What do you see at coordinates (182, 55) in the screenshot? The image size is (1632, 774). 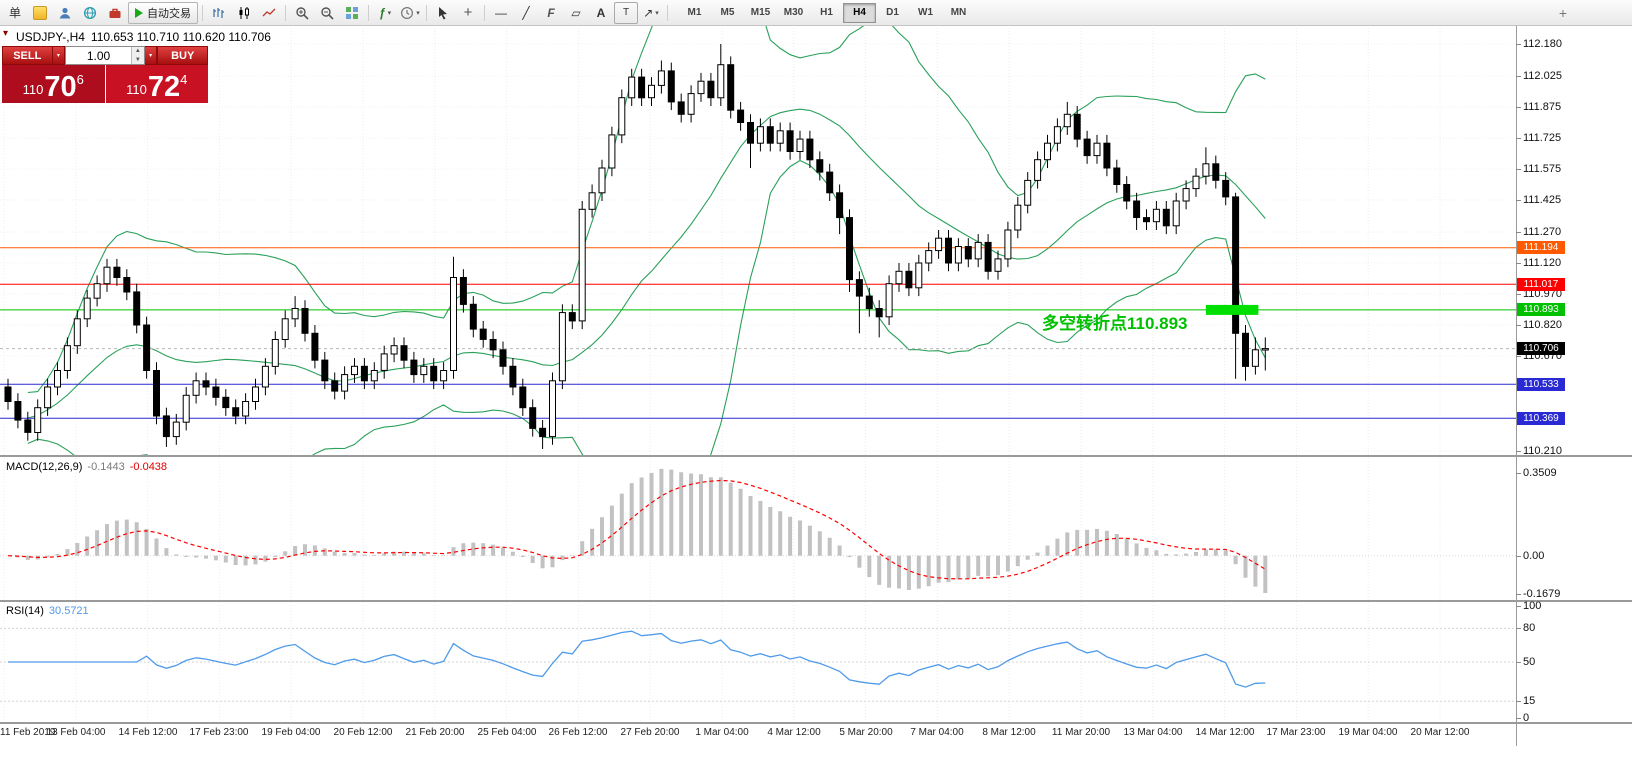 I see `buy-button: BUY` at bounding box center [182, 55].